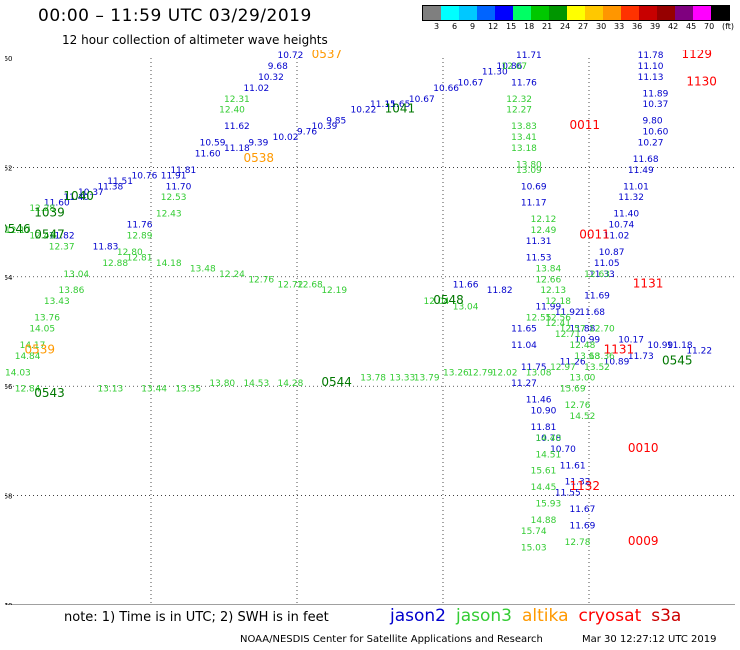 The width and height of the screenshot is (740, 650). I want to click on pass-time-label: 0548, so click(448, 300).